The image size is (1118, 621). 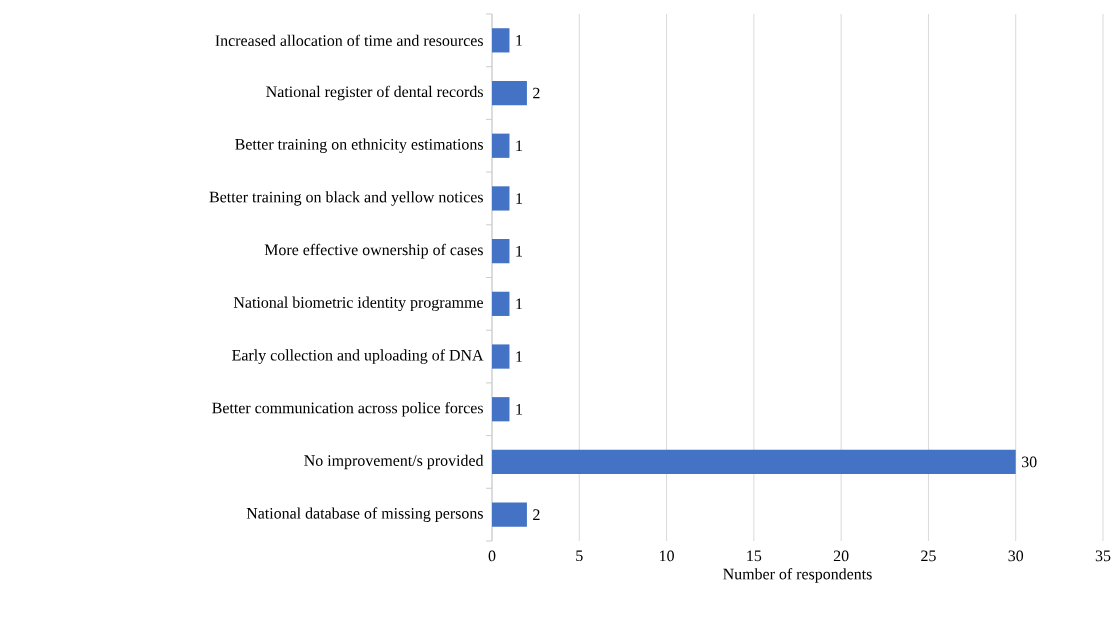 I want to click on y-tick-label: More effective ownership of cases, so click(x=373, y=251).